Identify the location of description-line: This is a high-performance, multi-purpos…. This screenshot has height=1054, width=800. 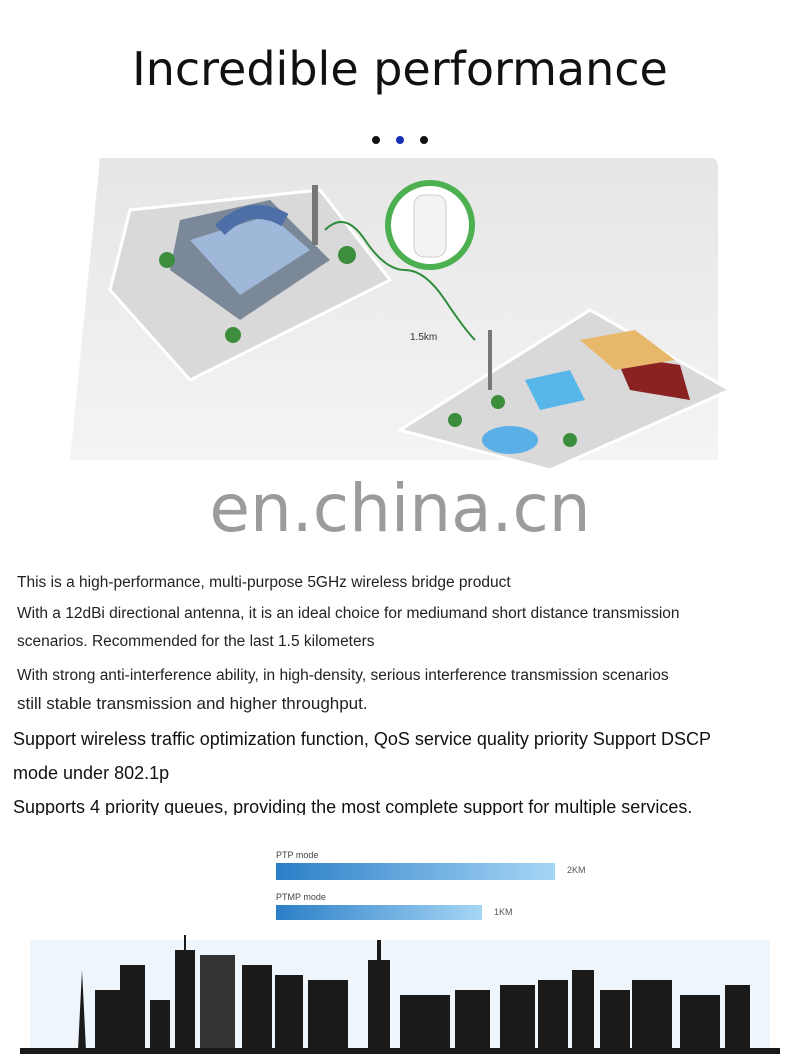
(264, 582).